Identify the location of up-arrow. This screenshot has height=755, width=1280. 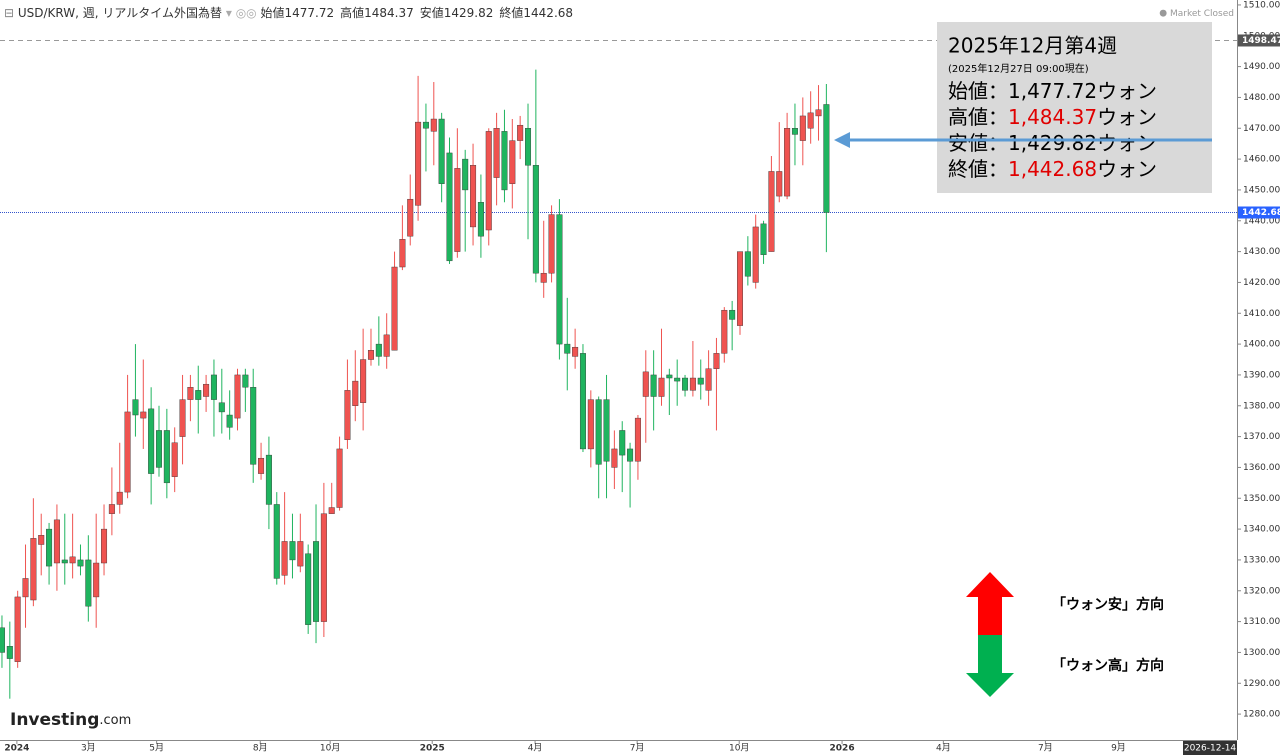
(990, 603).